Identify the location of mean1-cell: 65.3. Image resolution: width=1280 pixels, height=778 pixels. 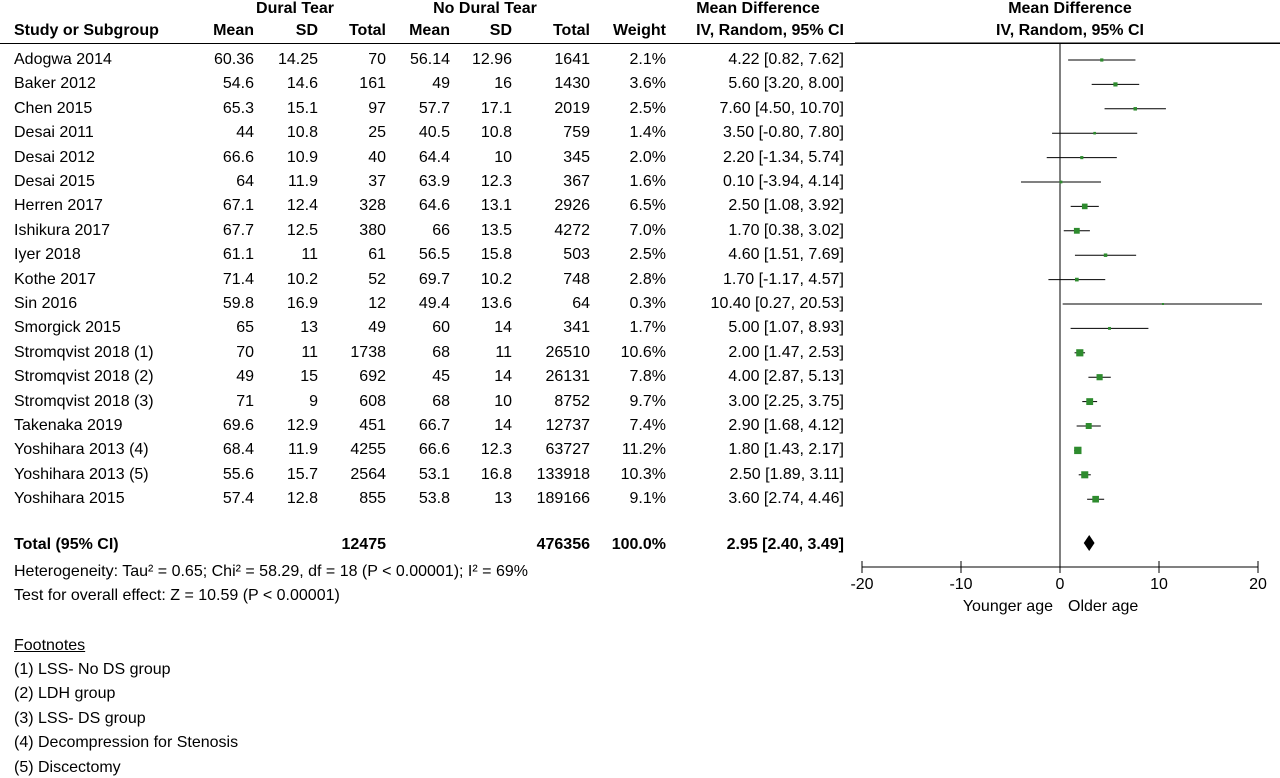
(238, 108).